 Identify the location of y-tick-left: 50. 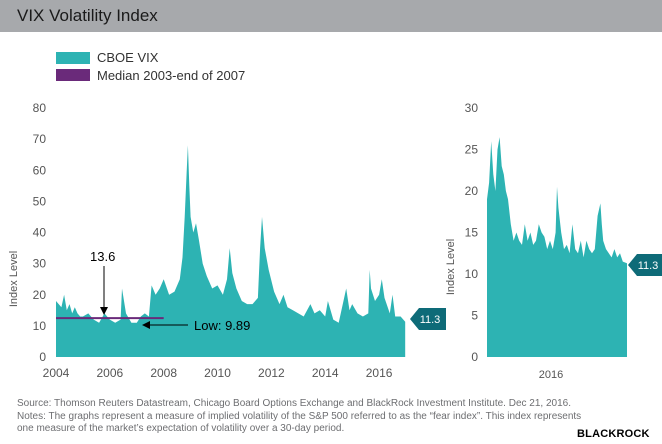
(40, 201).